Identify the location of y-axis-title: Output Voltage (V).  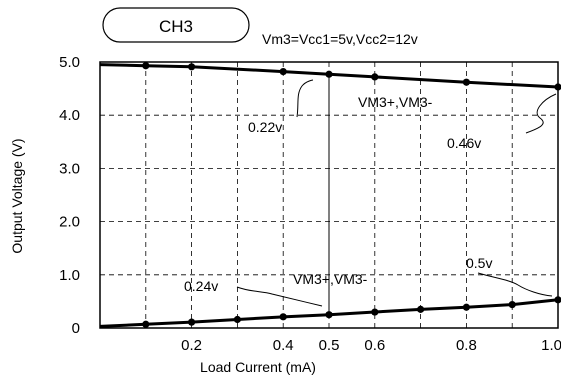
(17, 195).